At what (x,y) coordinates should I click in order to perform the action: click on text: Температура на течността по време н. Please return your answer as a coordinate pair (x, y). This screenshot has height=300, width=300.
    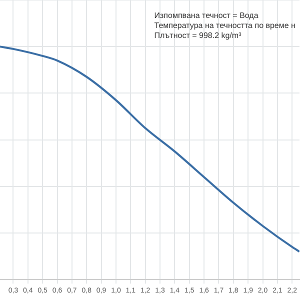
    Looking at the image, I should click on (225, 25).